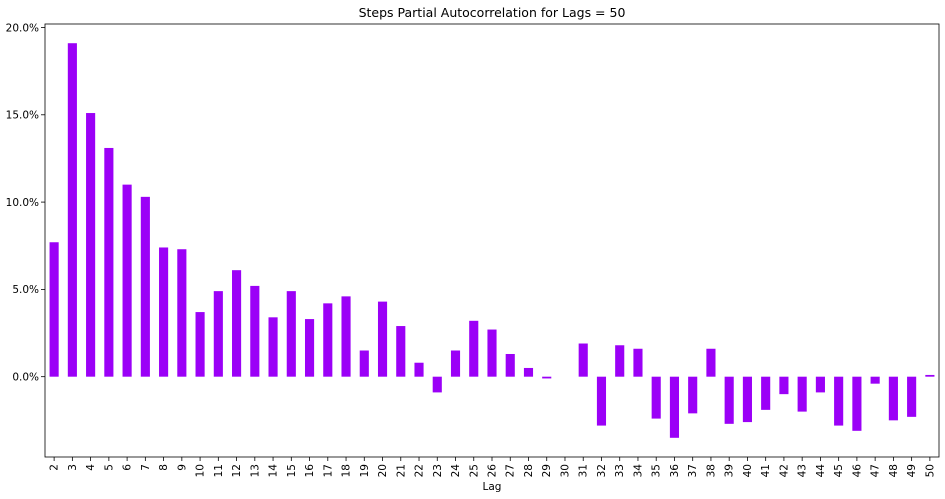 The width and height of the screenshot is (945, 499). What do you see at coordinates (22, 28) in the screenshot?
I see `y-tick-label: 20.0%` at bounding box center [22, 28].